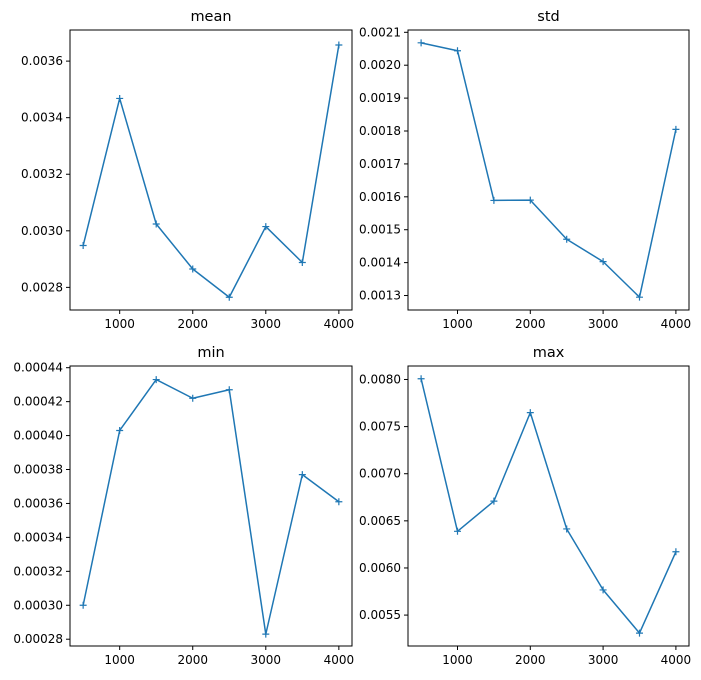 Image resolution: width=701 pixels, height=680 pixels. I want to click on subplot-min-series-line, so click(211, 506).